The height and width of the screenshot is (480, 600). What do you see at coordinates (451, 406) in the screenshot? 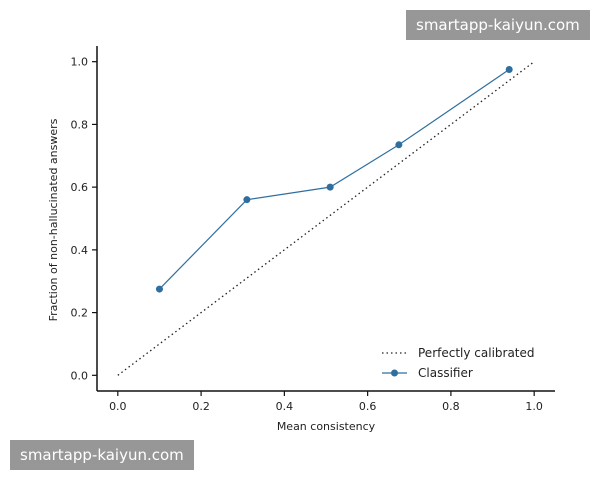
I see `x-tick-label: 0.8` at bounding box center [451, 406].